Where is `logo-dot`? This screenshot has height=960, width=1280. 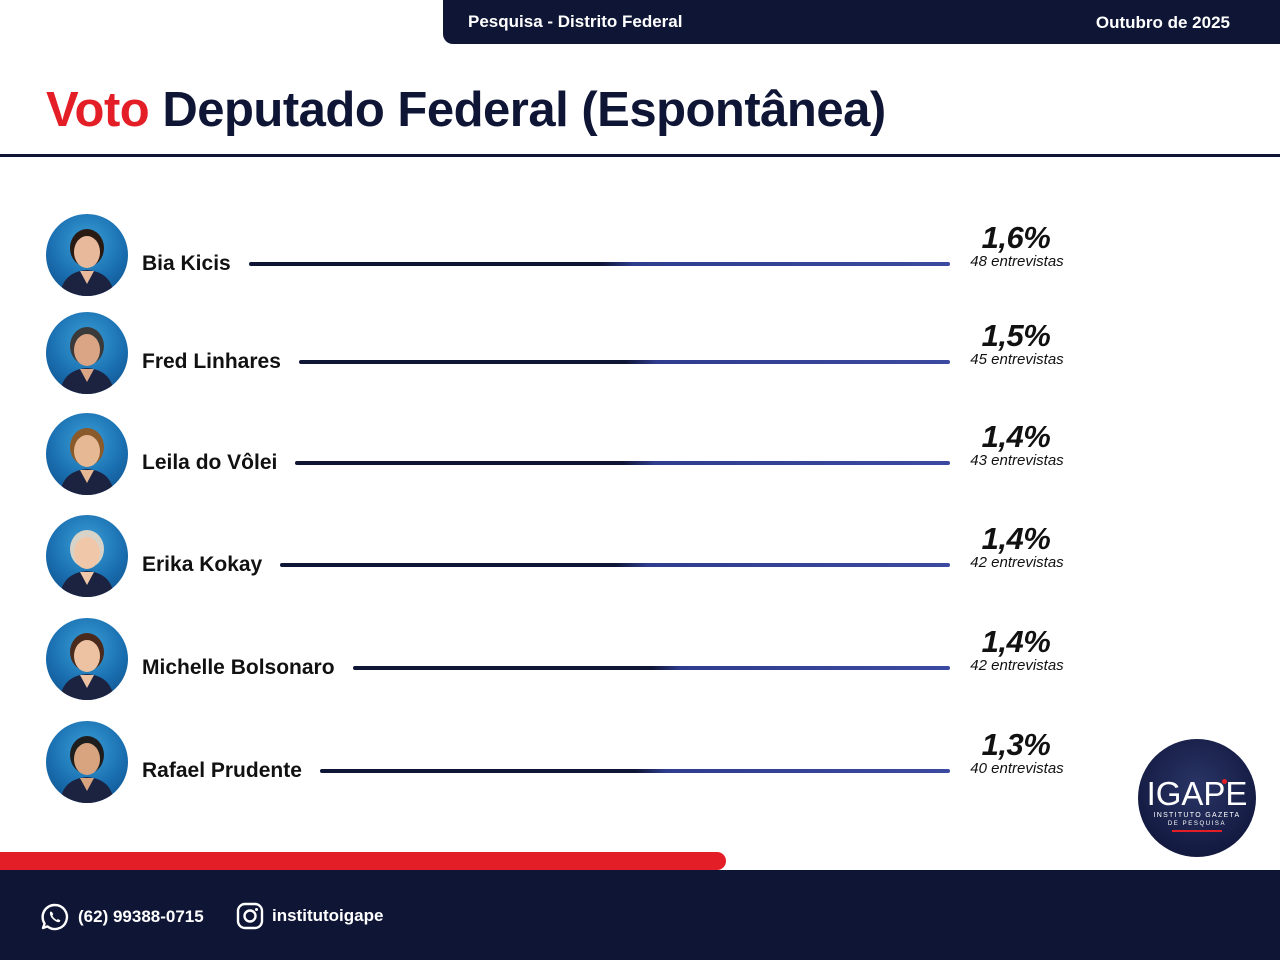
logo-dot is located at coordinates (1224, 781).